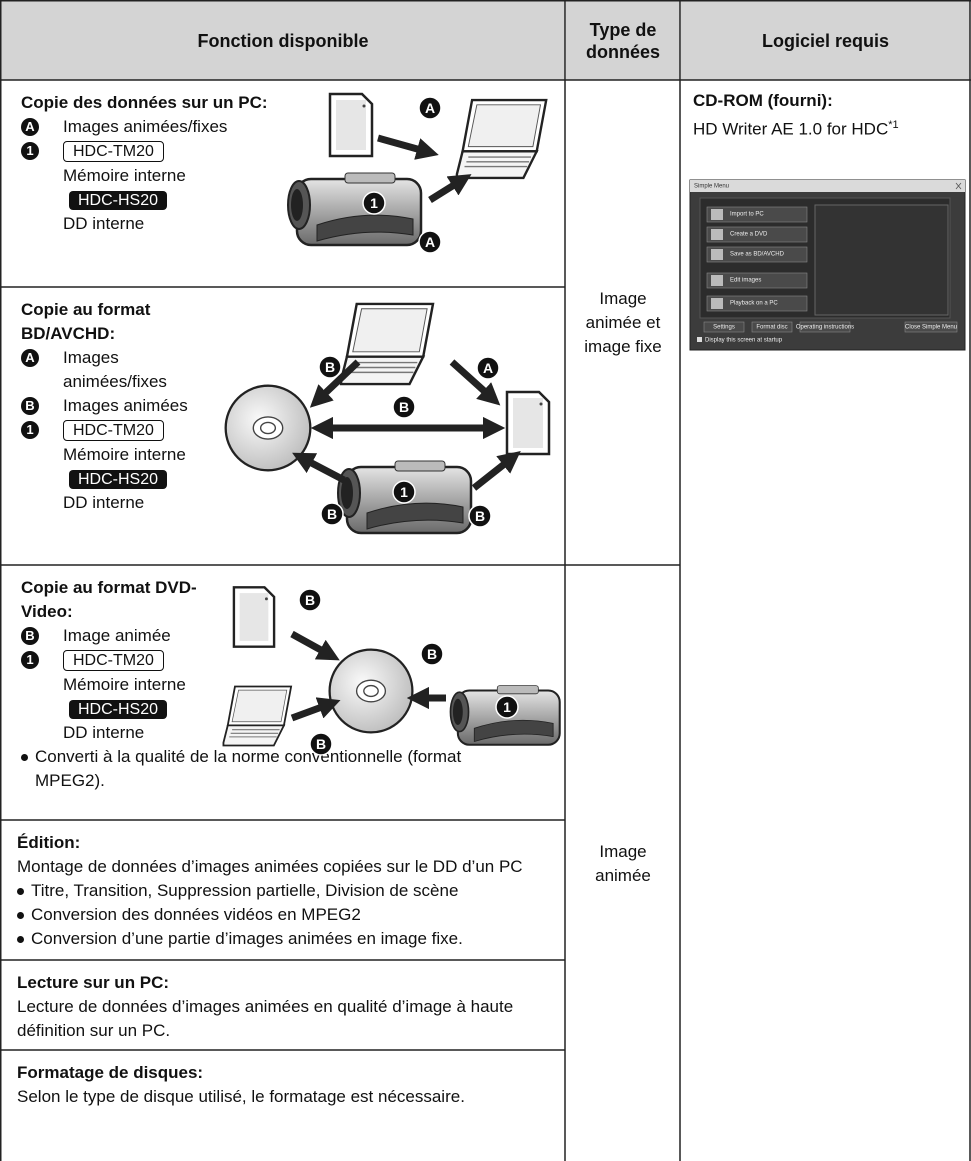  Describe the element at coordinates (117, 635) in the screenshot. I see `item-text: Image animée` at that location.